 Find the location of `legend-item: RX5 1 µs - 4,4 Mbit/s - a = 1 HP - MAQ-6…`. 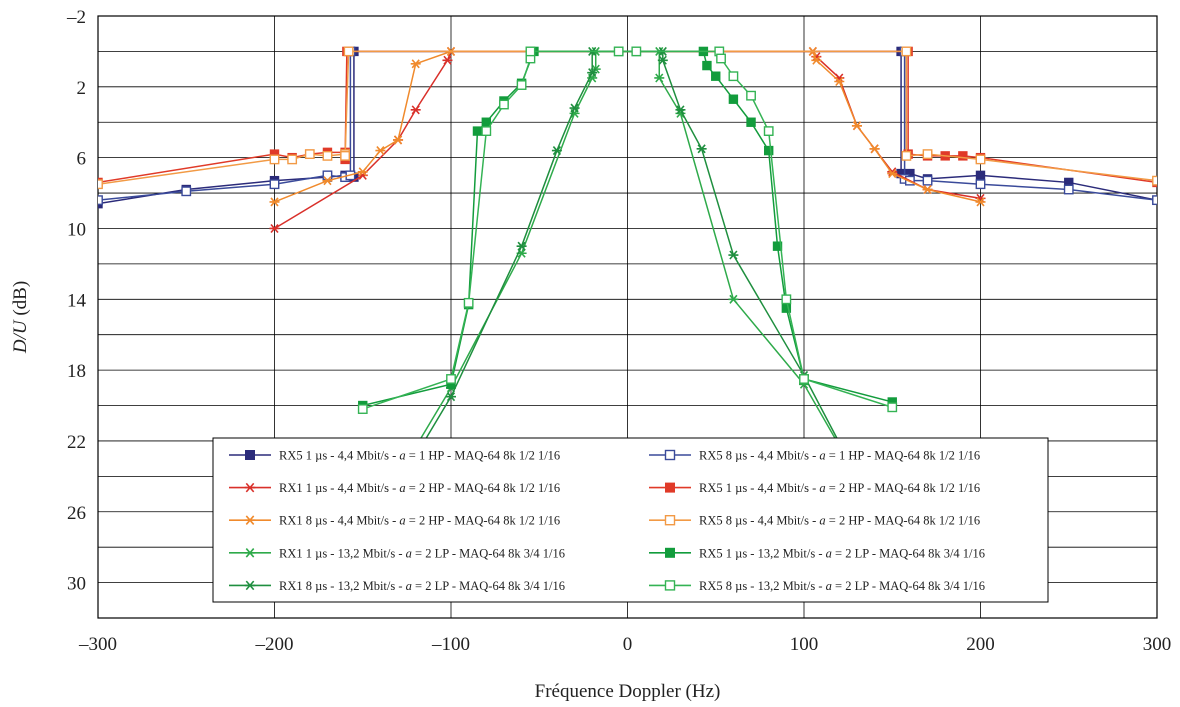

legend-item: RX5 1 µs - 4,4 Mbit/s - a = 1 HP - MAQ-6… is located at coordinates (394, 456).